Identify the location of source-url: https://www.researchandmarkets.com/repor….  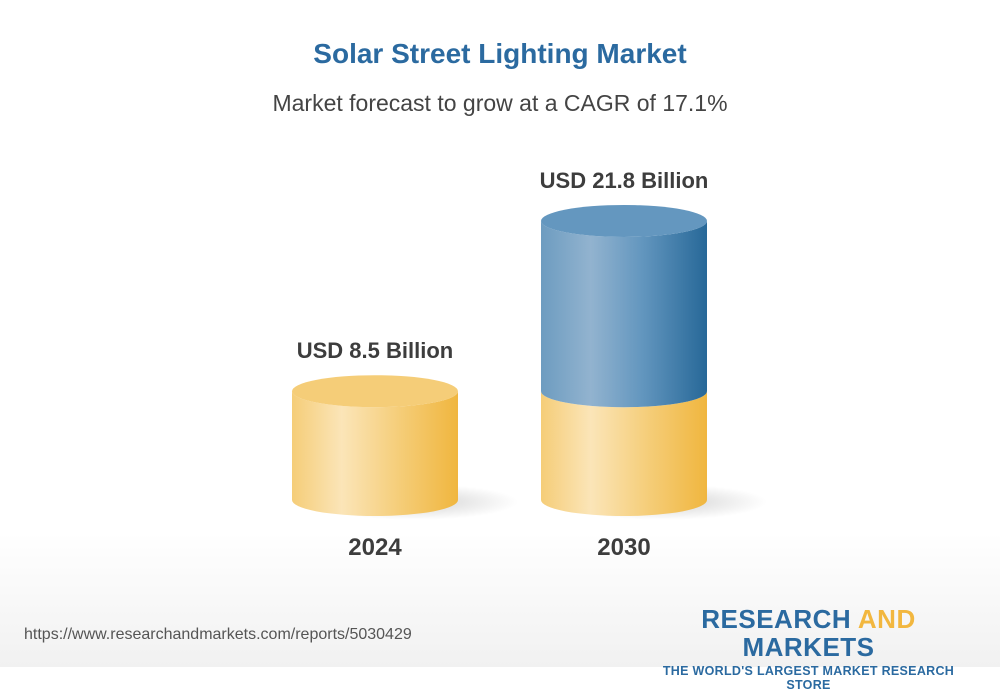
(218, 634).